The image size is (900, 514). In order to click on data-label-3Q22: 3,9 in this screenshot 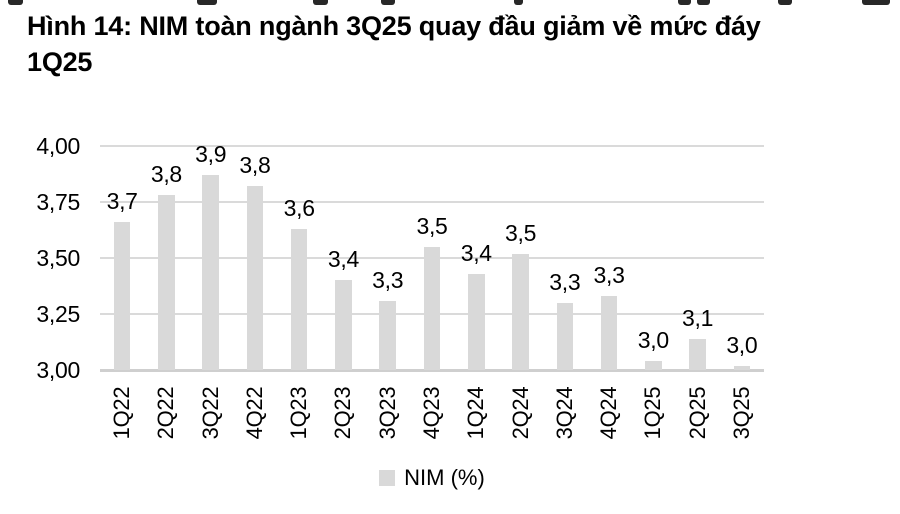, I will do `click(211, 154)`.